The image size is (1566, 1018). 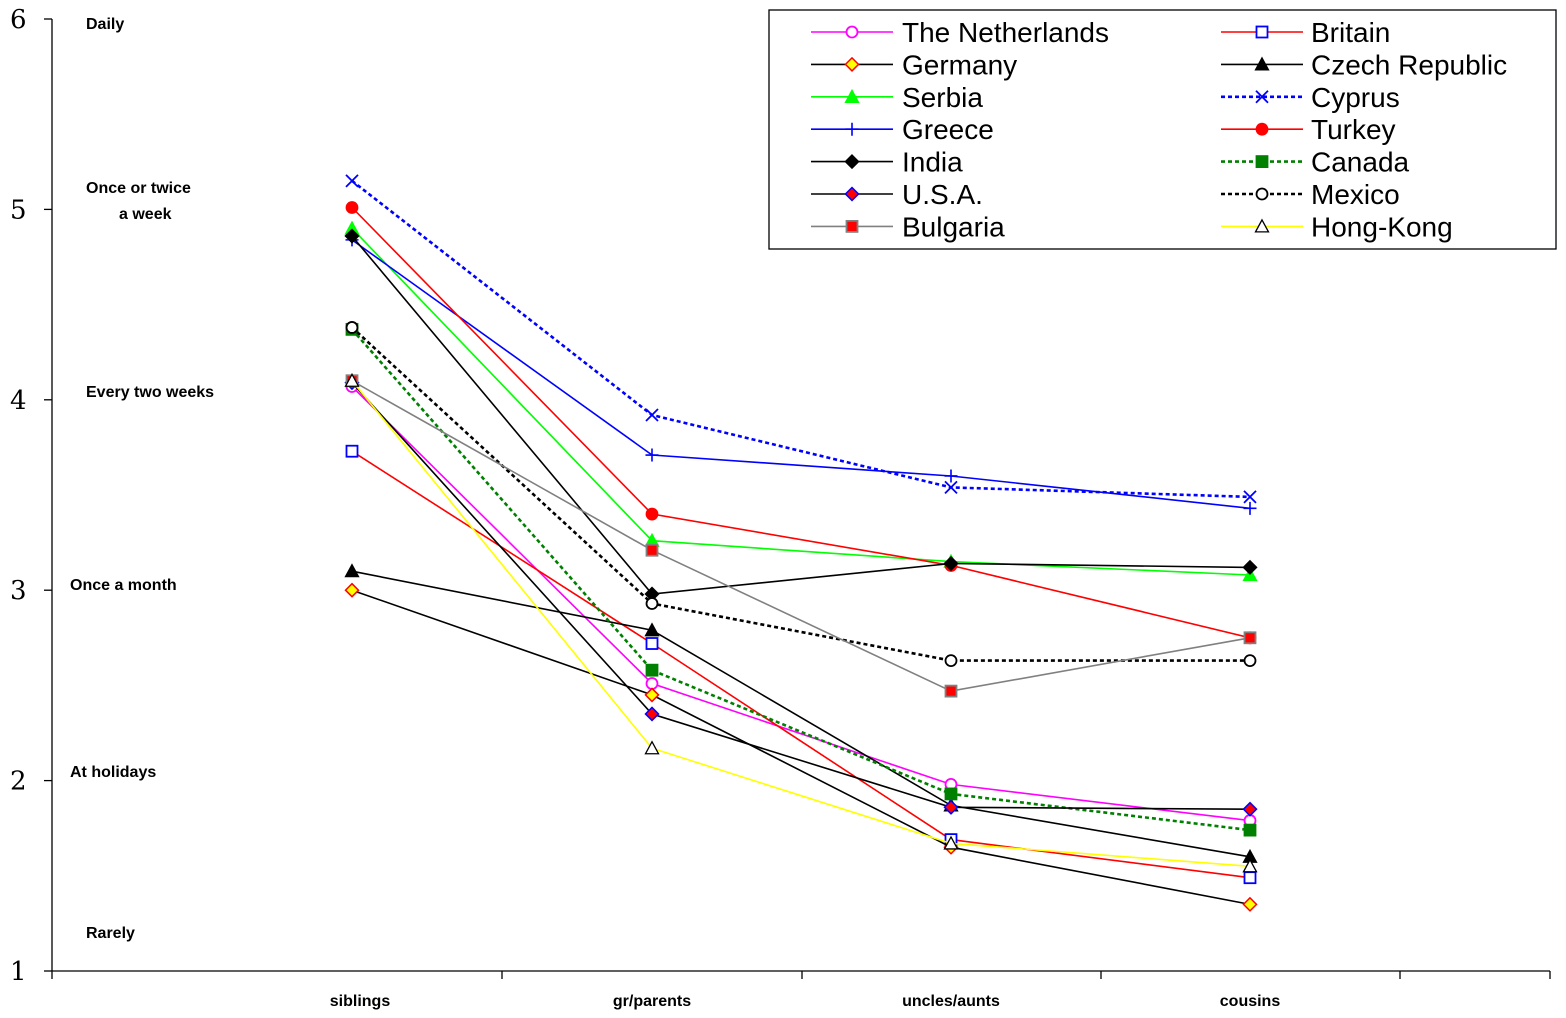 I want to click on frequency-label: Daily, so click(x=105, y=24).